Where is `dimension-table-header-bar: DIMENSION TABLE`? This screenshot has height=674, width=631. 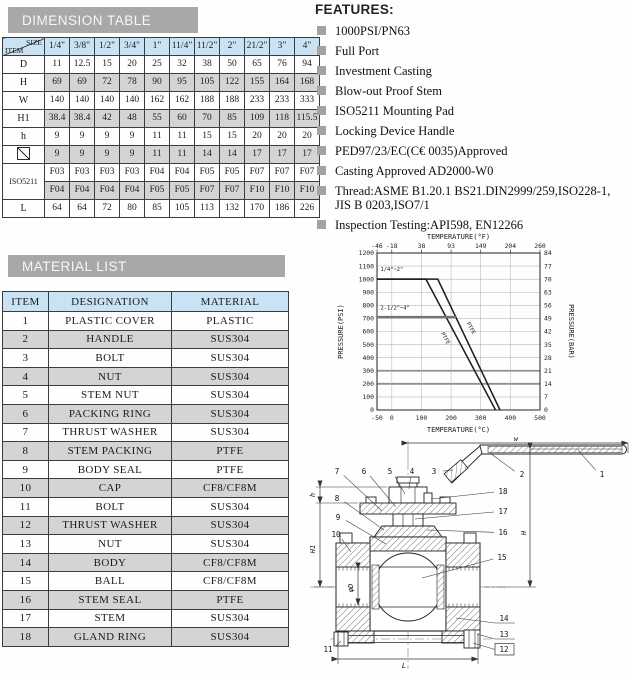 dimension-table-header-bar: DIMENSION TABLE is located at coordinates (103, 20).